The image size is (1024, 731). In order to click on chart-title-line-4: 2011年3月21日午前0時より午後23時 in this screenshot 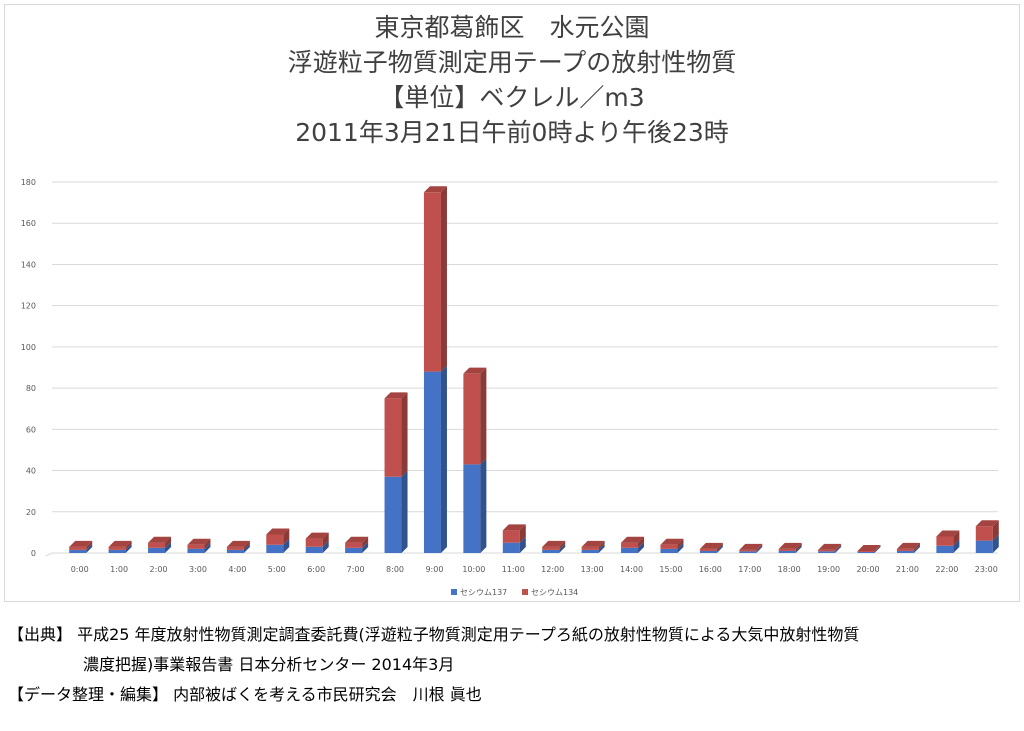, I will do `click(512, 132)`.